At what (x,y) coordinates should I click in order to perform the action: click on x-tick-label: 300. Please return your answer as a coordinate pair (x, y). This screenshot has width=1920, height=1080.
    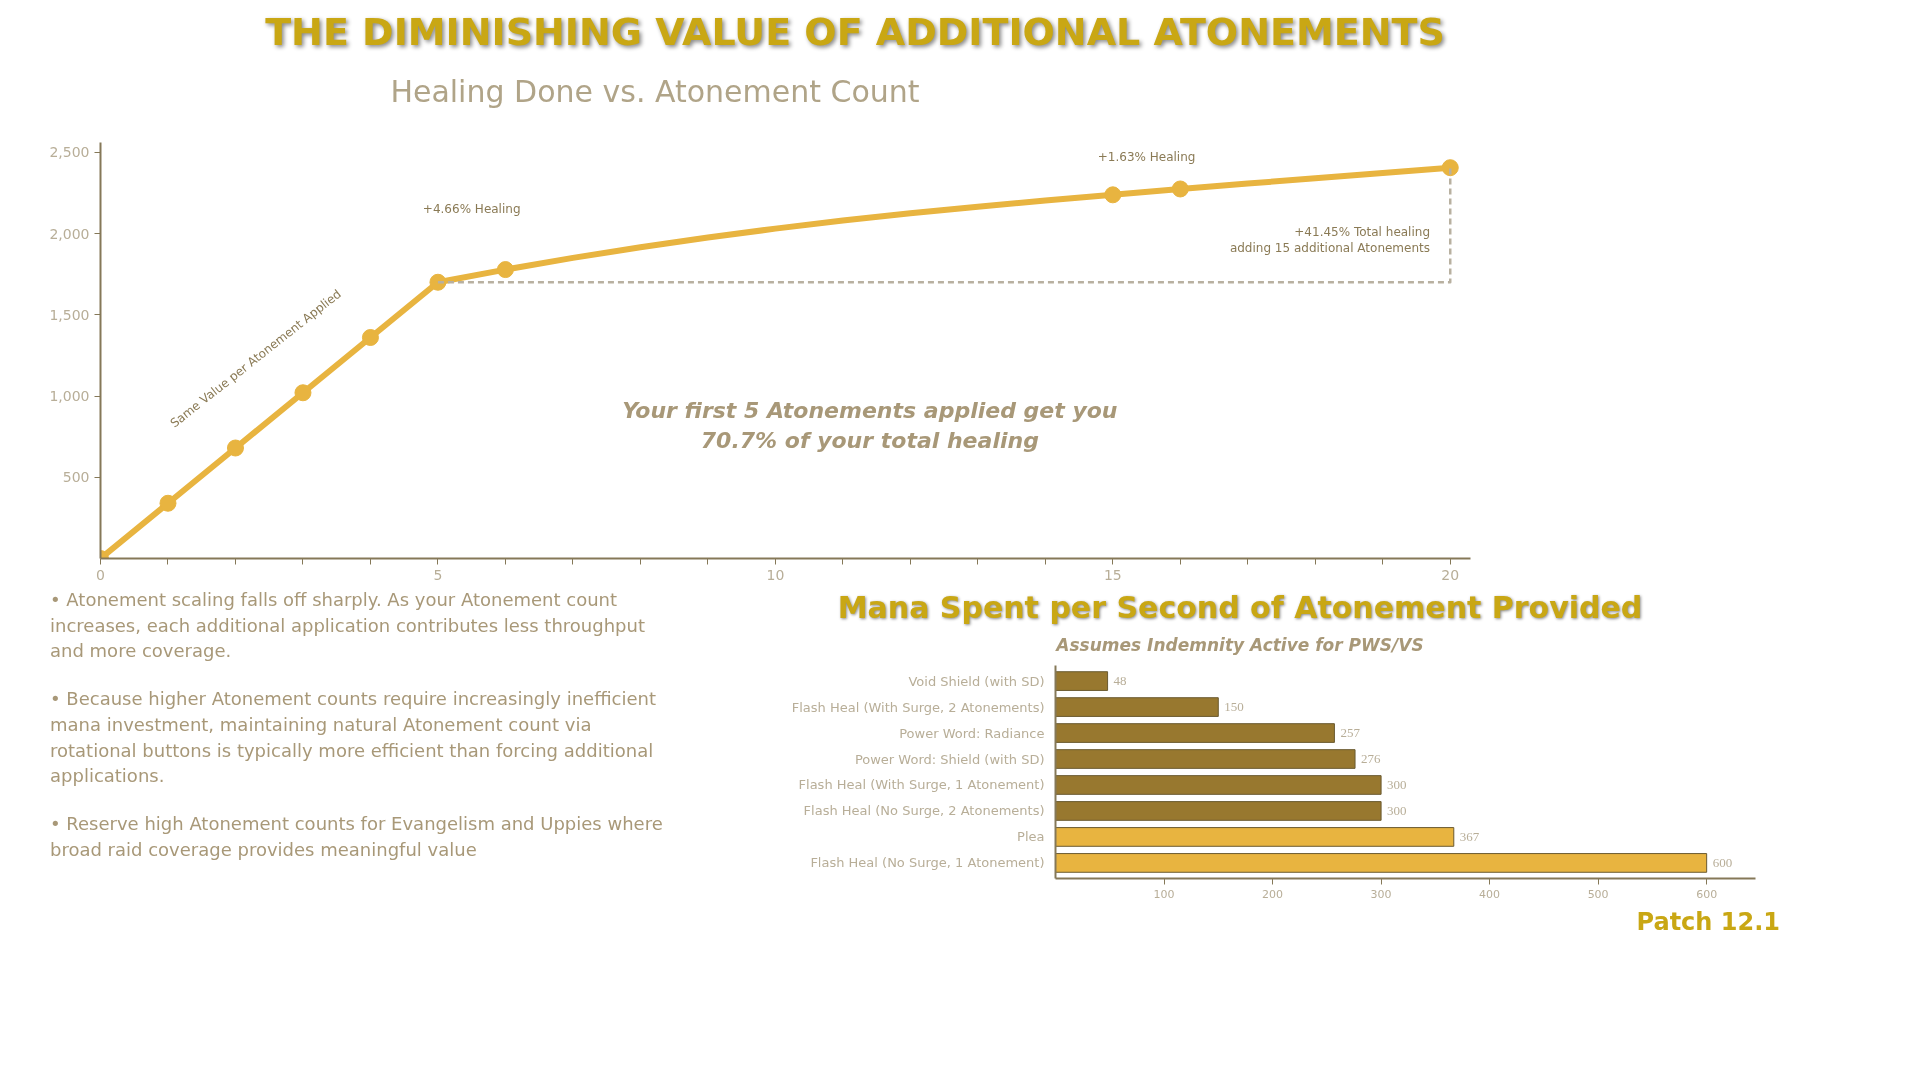
    Looking at the image, I should click on (1381, 894).